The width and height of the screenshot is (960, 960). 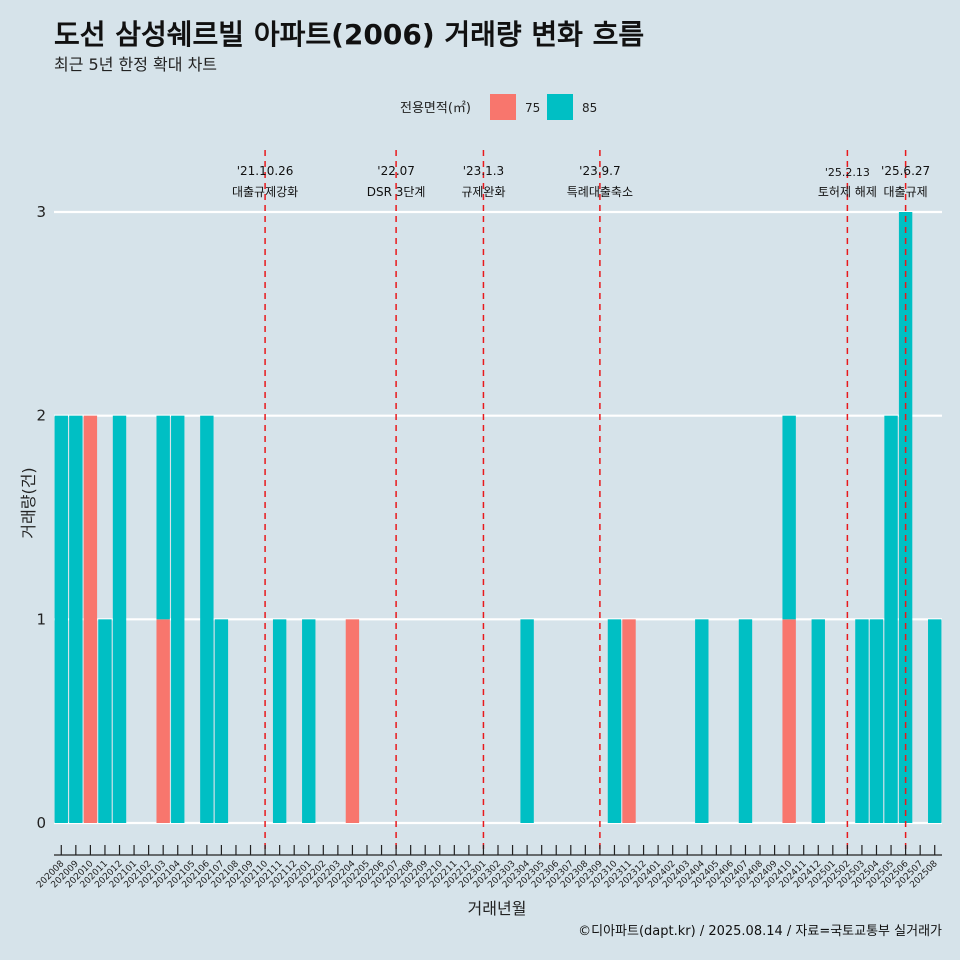 I want to click on y-tick-label: 2, so click(x=41, y=416).